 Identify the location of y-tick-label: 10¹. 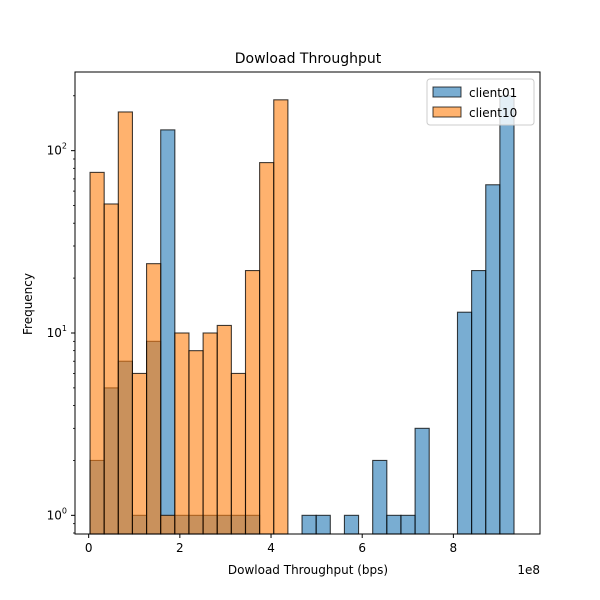
(57, 332).